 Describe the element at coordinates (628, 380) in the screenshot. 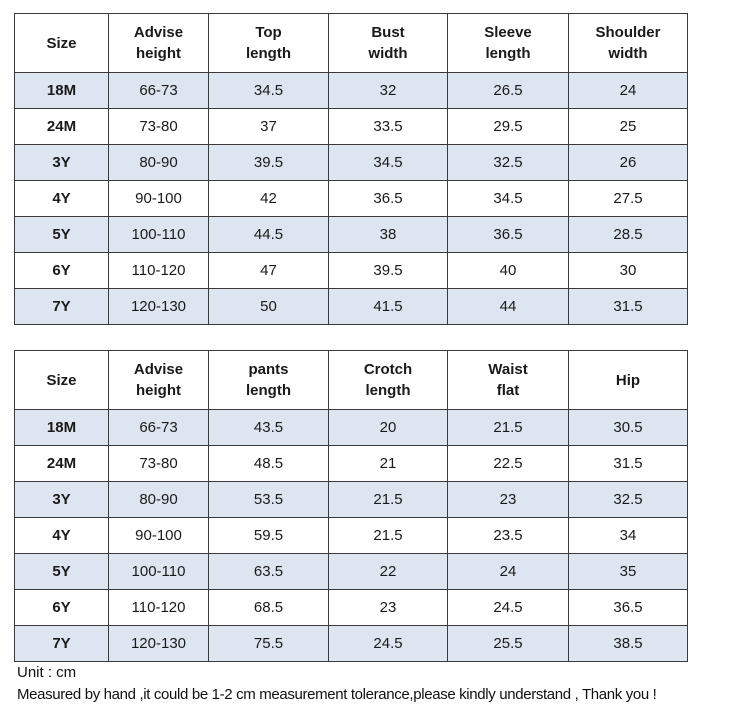

I see `column-header-line: Hip` at that location.